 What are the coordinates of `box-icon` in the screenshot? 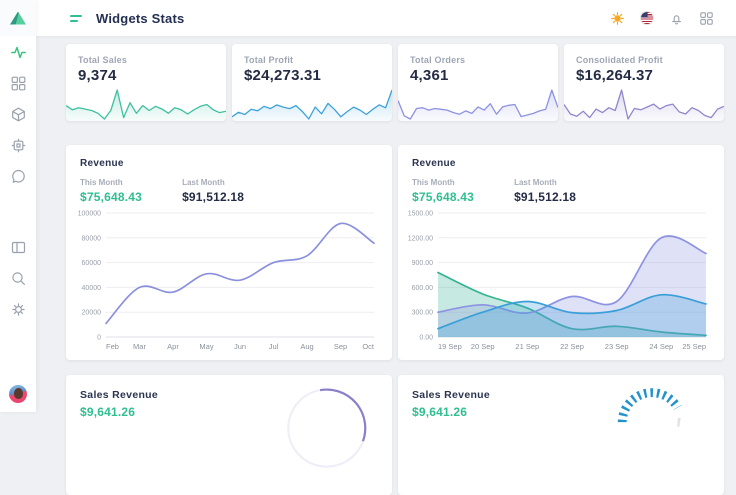 It's located at (18, 114).